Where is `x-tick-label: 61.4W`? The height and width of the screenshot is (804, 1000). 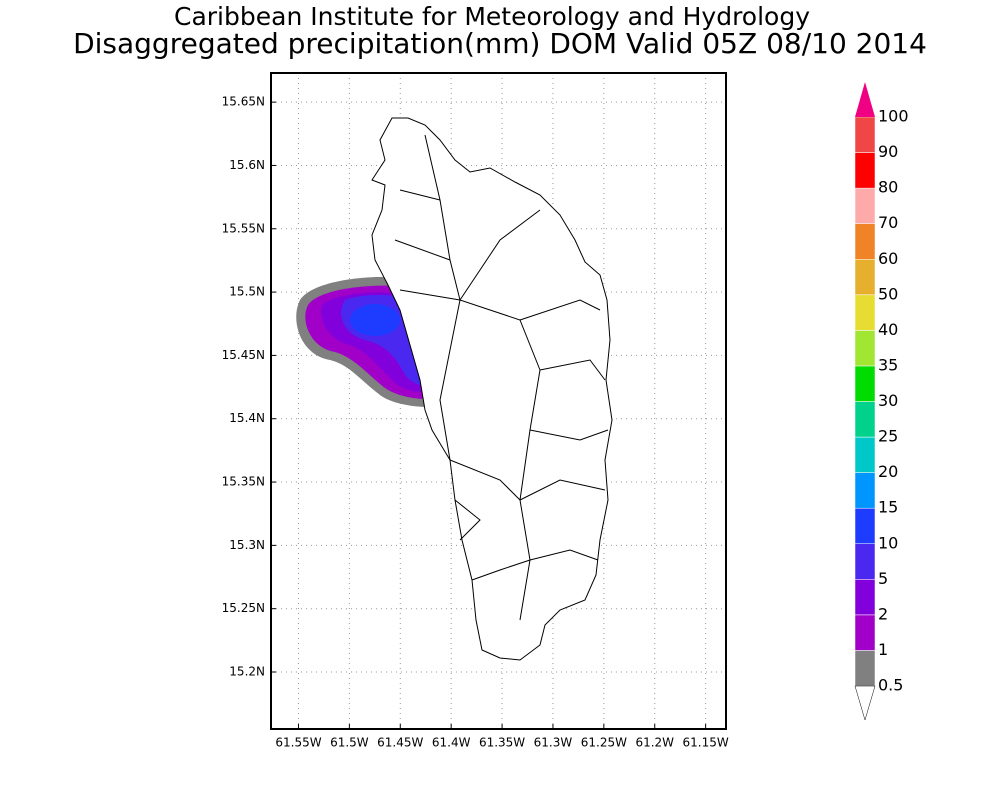
x-tick-label: 61.4W is located at coordinates (451, 743).